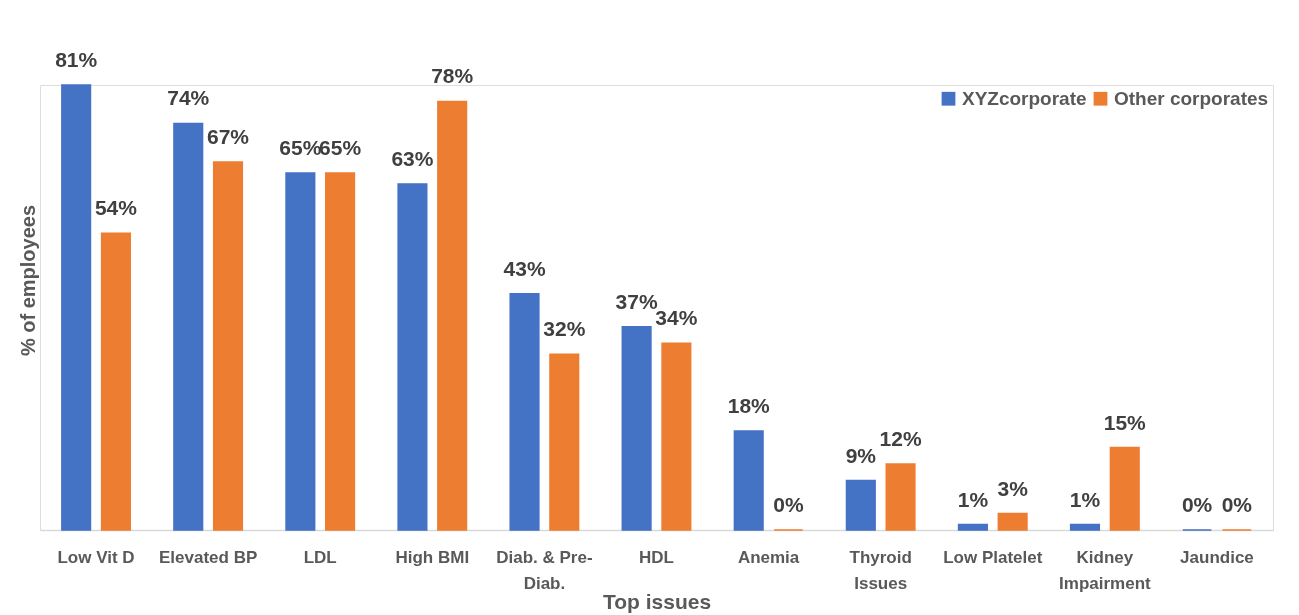 The image size is (1299, 615). I want to click on x-tick-label: Low Vit D, so click(96, 557).